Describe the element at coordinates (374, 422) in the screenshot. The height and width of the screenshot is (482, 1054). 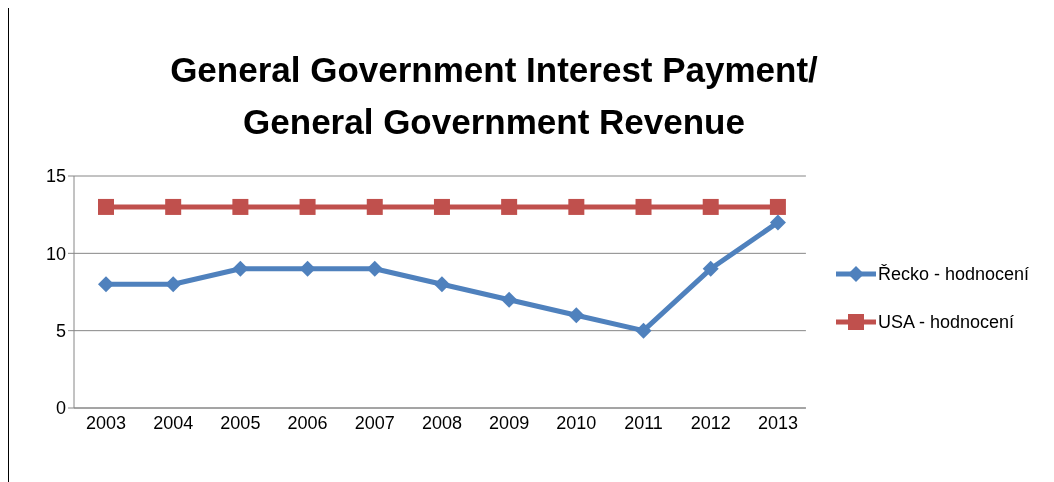
I see `x-tick-label: 2007` at that location.